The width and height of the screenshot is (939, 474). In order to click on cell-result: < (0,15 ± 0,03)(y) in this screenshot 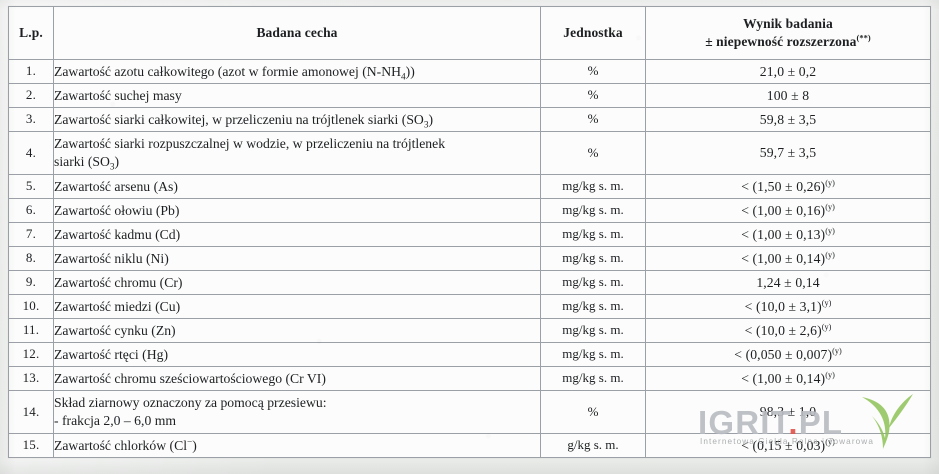, I will do `click(788, 445)`.